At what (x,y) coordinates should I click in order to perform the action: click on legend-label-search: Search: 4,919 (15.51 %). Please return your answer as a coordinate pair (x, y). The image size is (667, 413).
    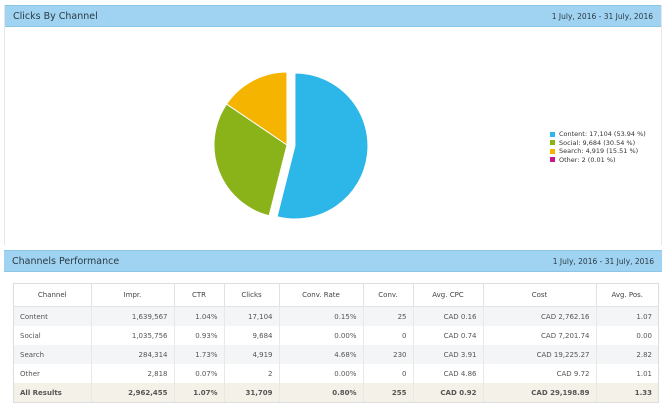
    Looking at the image, I should click on (599, 151).